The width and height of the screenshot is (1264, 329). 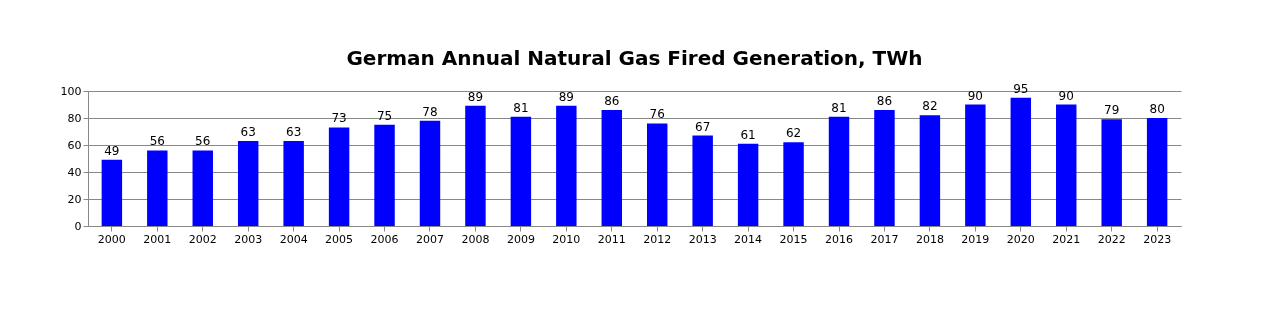 I want to click on x-tick-label: 2015, so click(x=793, y=239).